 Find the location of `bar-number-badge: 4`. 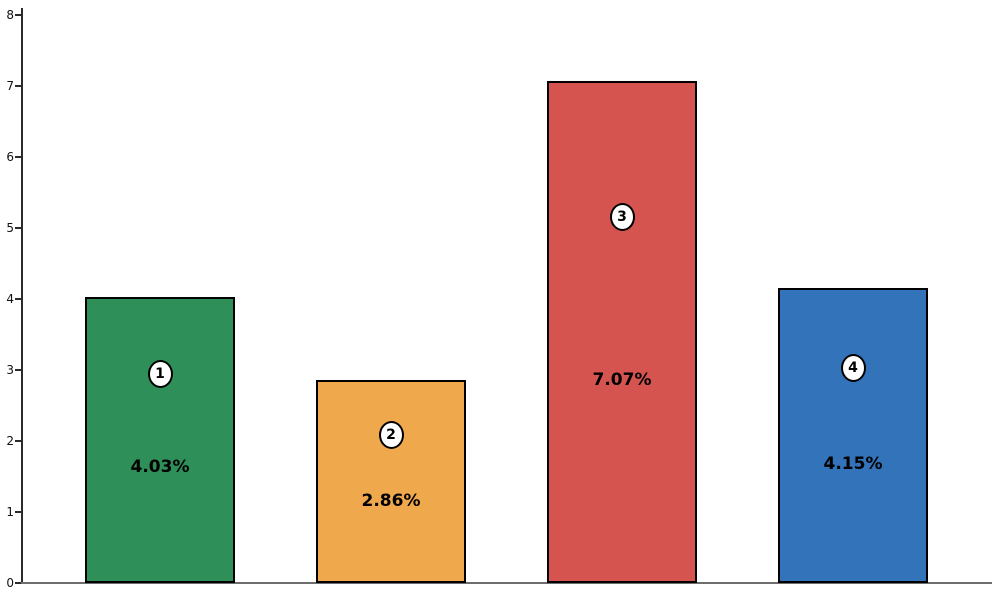

bar-number-badge: 4 is located at coordinates (853, 367).